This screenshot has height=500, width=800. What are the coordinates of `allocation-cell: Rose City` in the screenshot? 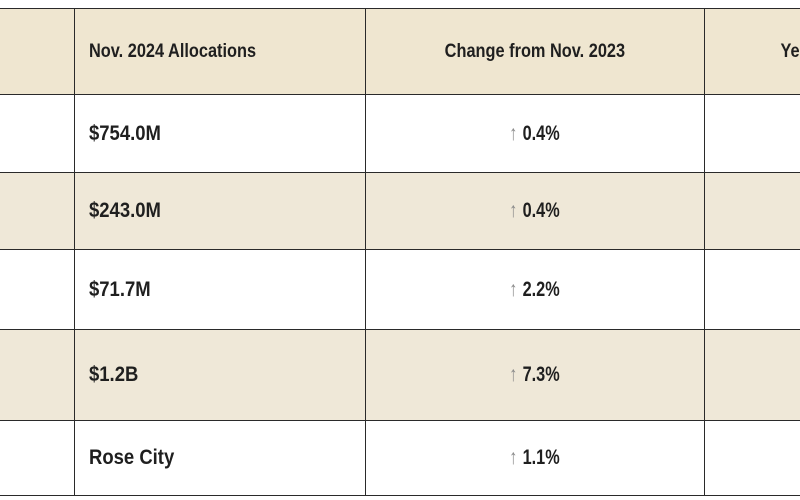 It's located at (220, 458).